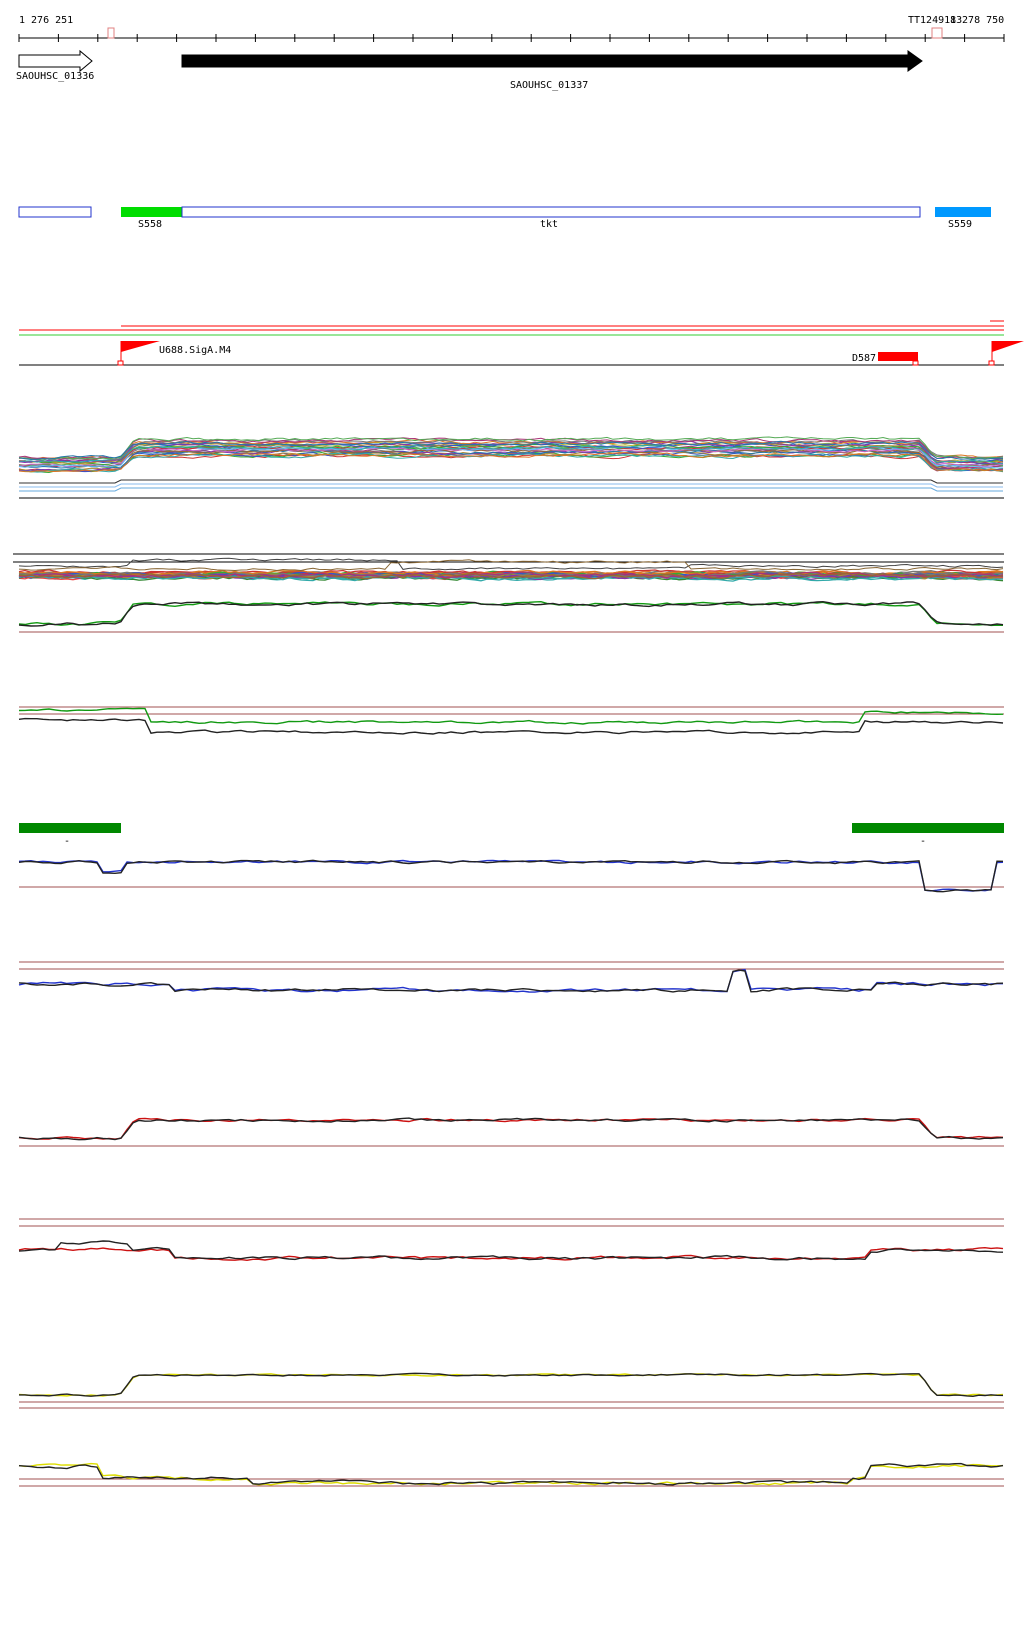  Describe the element at coordinates (915, 363) in the screenshot. I see `deletion-marker` at that location.